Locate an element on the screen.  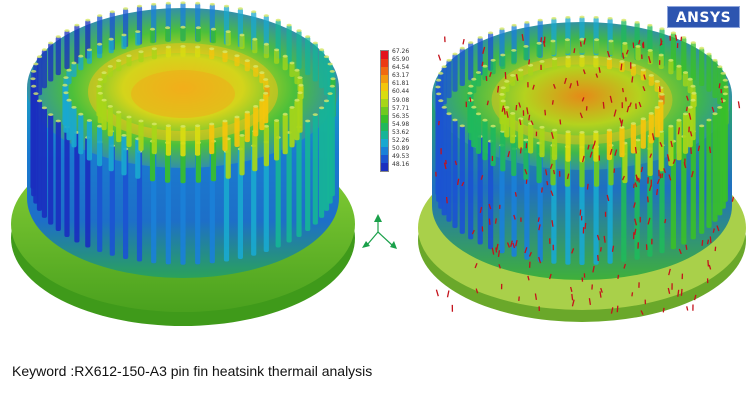
legend-value: 59.08 is located at coordinates (401, 100).